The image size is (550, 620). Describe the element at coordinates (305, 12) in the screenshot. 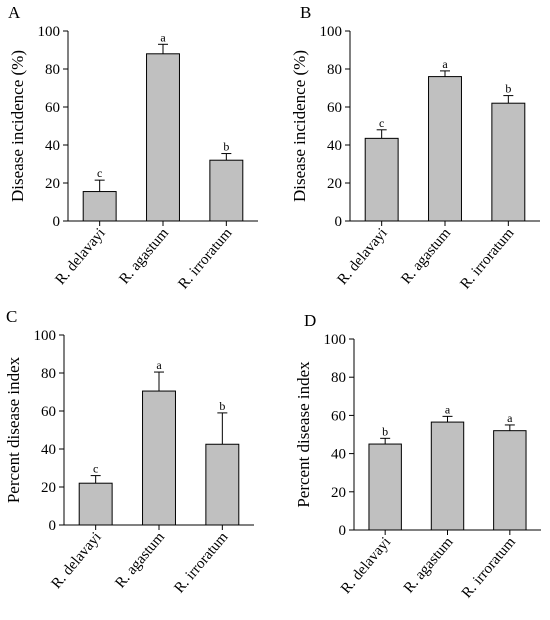

I see `panel-letter: B` at that location.